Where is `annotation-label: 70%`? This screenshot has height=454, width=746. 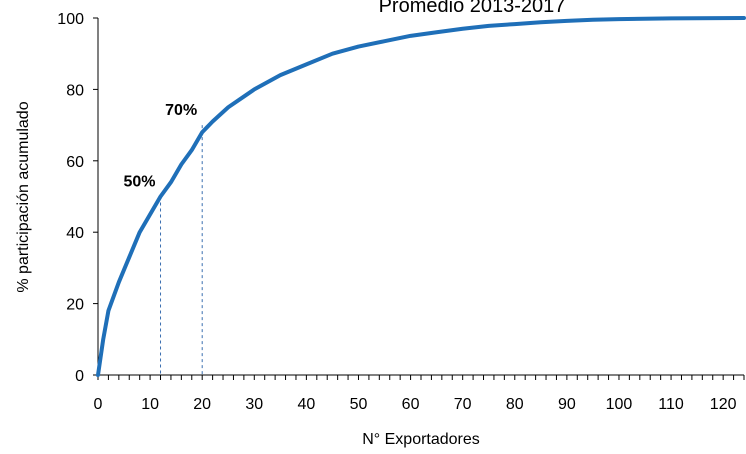
annotation-label: 70% is located at coordinates (181, 110).